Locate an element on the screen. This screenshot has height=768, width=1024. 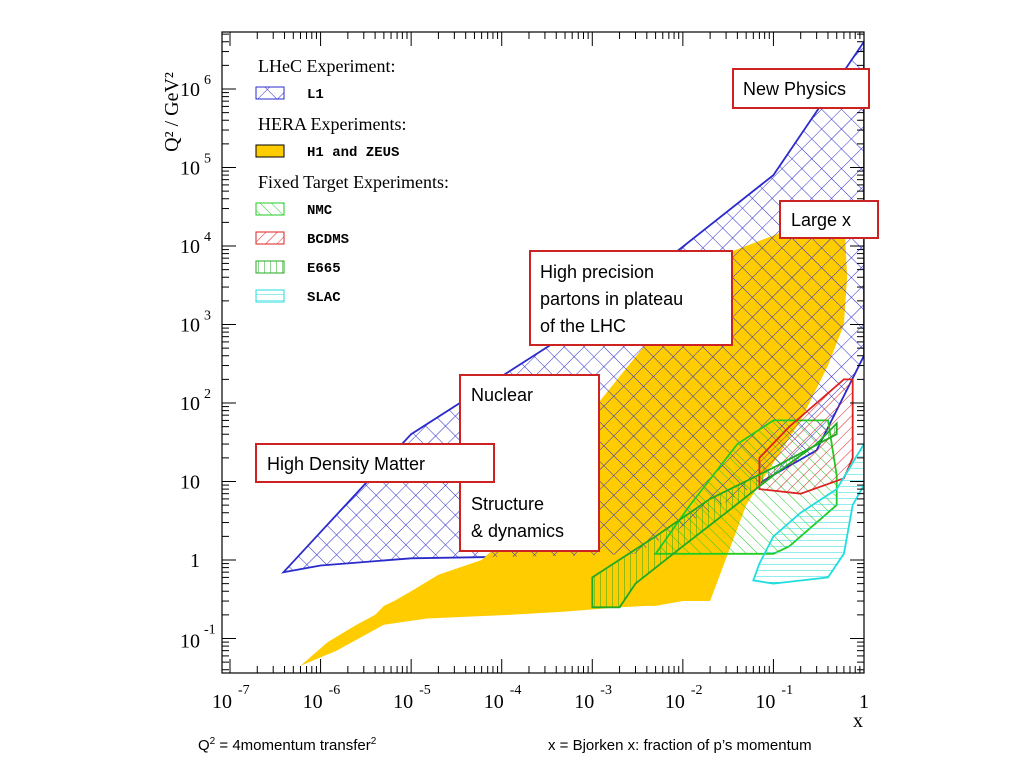
svg-text: 2 is located at coordinates (207, 394).